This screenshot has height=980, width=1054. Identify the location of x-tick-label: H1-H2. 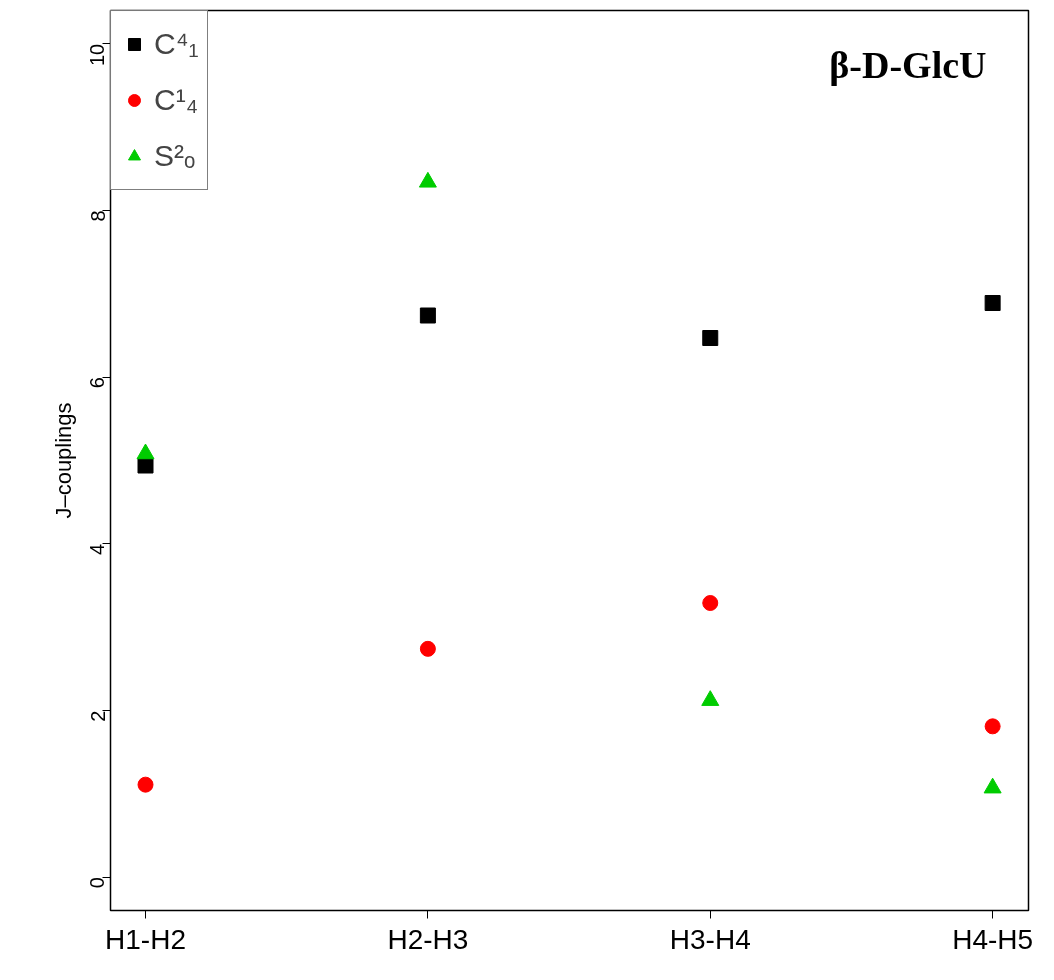
(145, 939).